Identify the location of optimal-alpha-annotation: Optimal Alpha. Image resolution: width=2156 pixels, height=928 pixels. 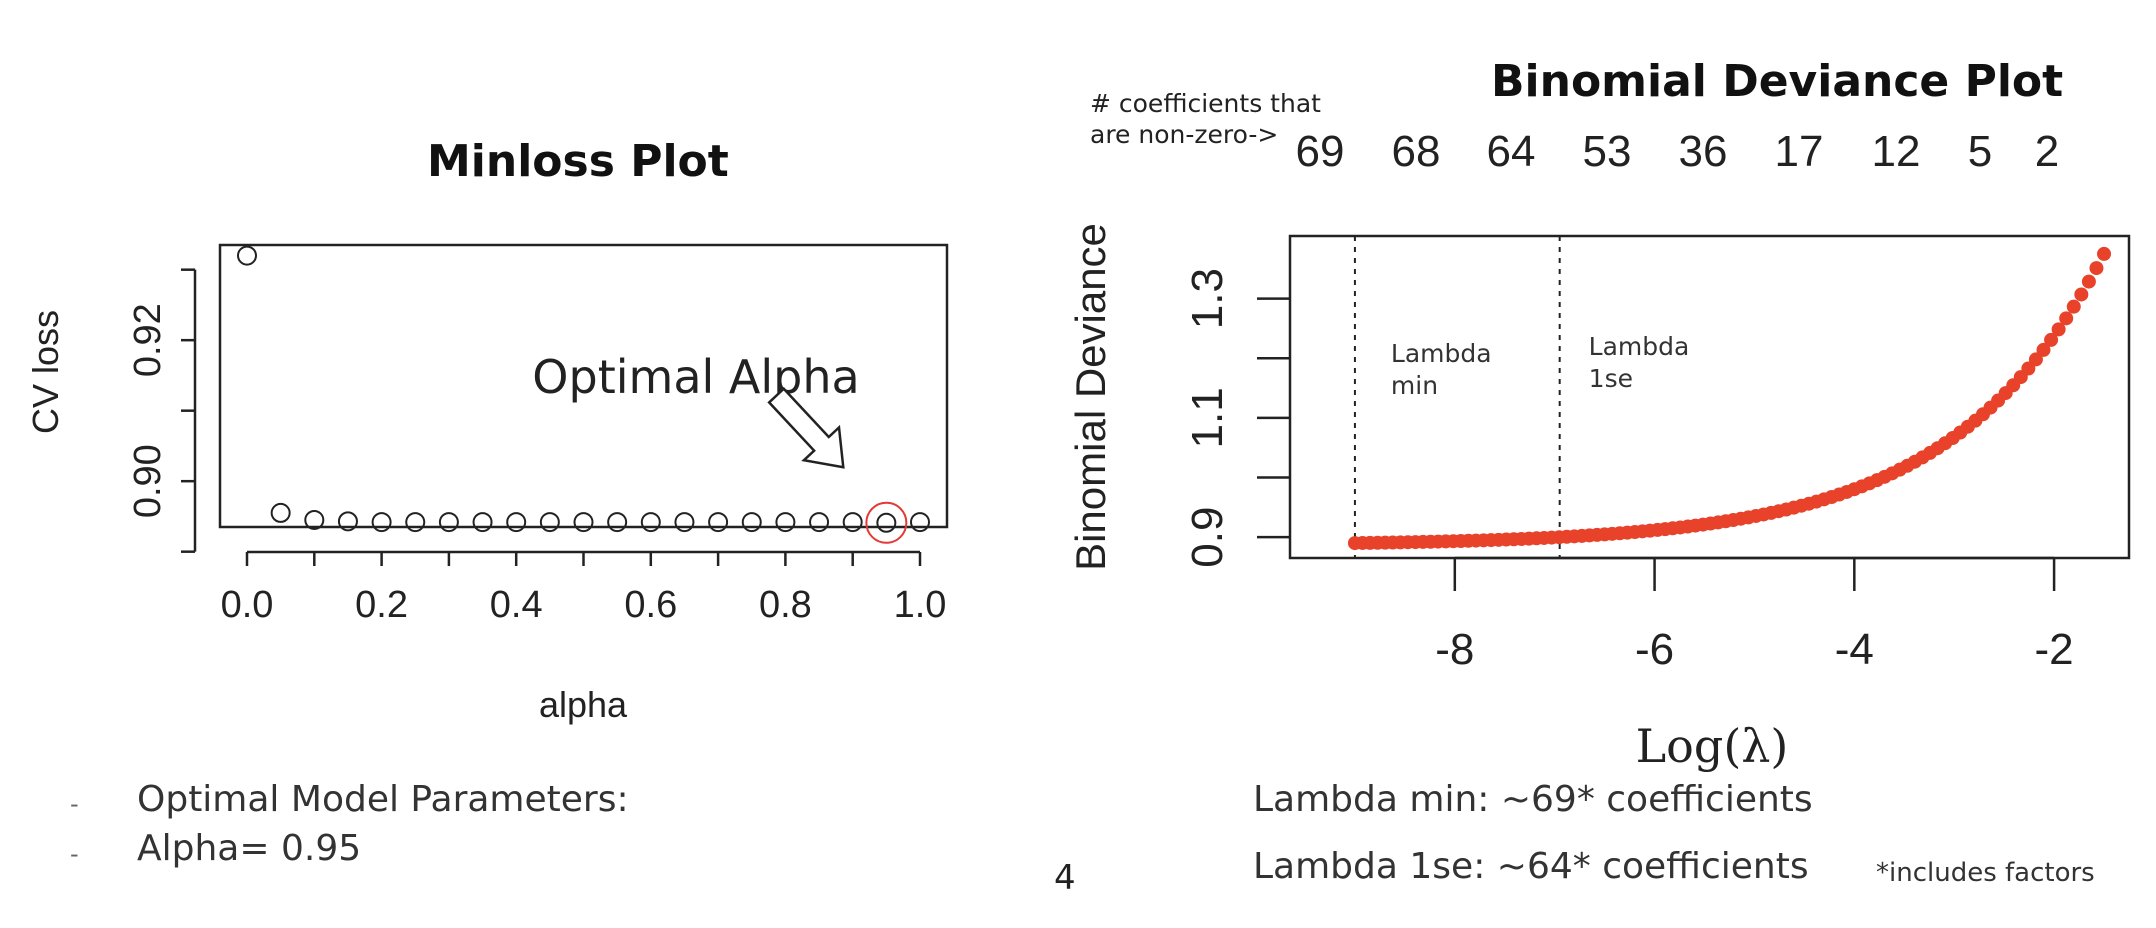
(695, 377).